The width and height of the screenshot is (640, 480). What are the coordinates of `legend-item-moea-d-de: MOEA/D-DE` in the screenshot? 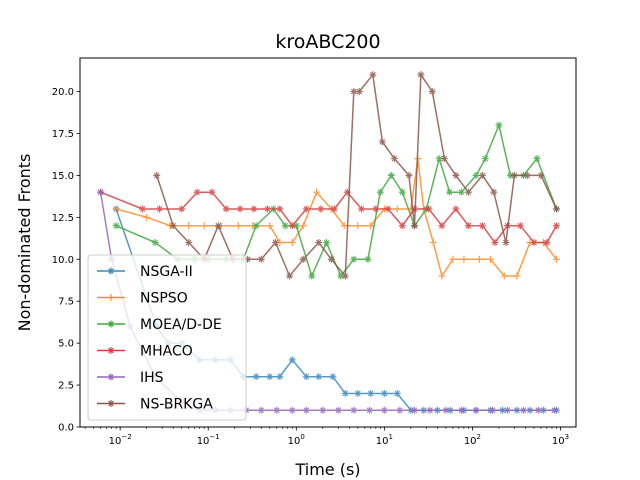 It's located at (159, 325).